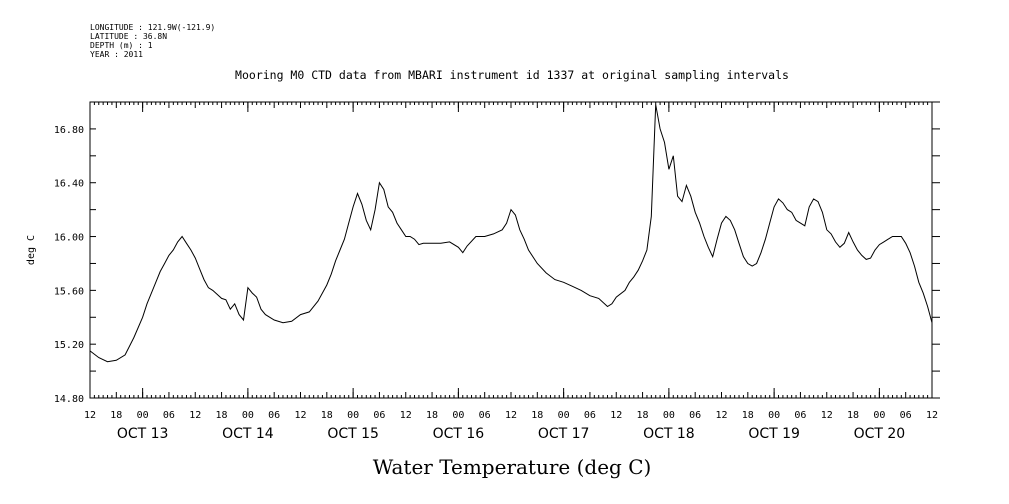  What do you see at coordinates (880, 434) in the screenshot?
I see `x-day-label: OCT 20` at bounding box center [880, 434].